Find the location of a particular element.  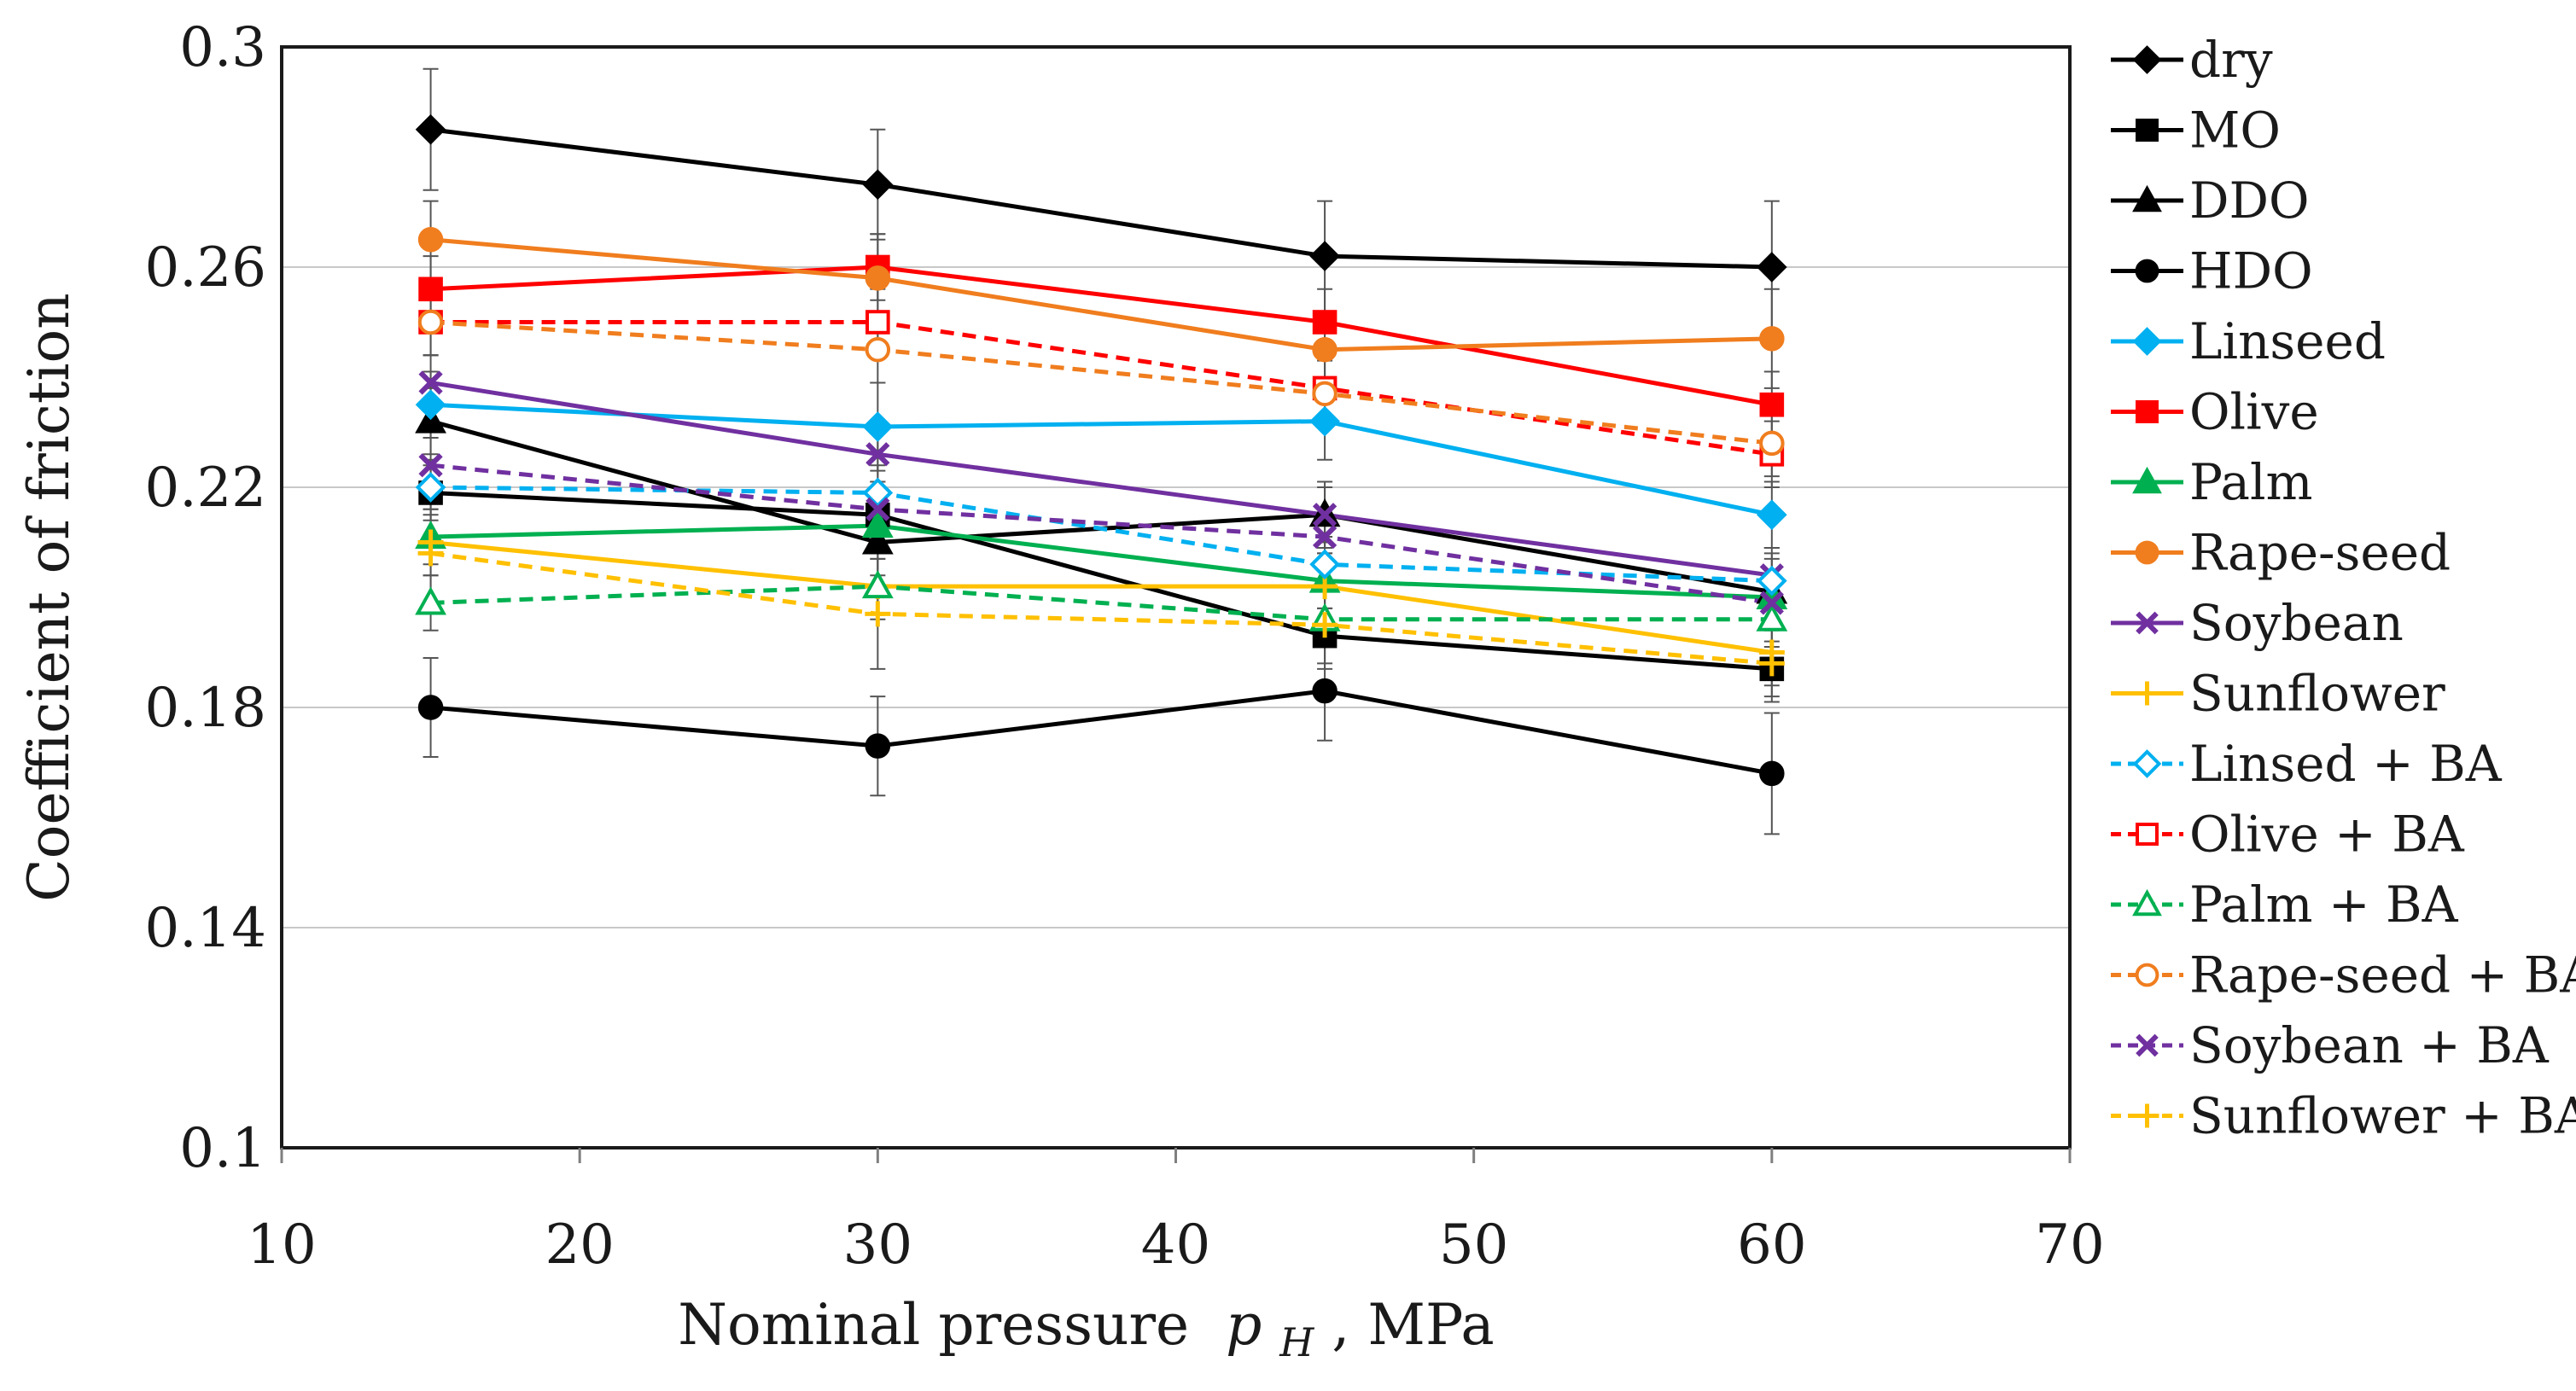

x-tick-label: 40 is located at coordinates (1175, 1245).